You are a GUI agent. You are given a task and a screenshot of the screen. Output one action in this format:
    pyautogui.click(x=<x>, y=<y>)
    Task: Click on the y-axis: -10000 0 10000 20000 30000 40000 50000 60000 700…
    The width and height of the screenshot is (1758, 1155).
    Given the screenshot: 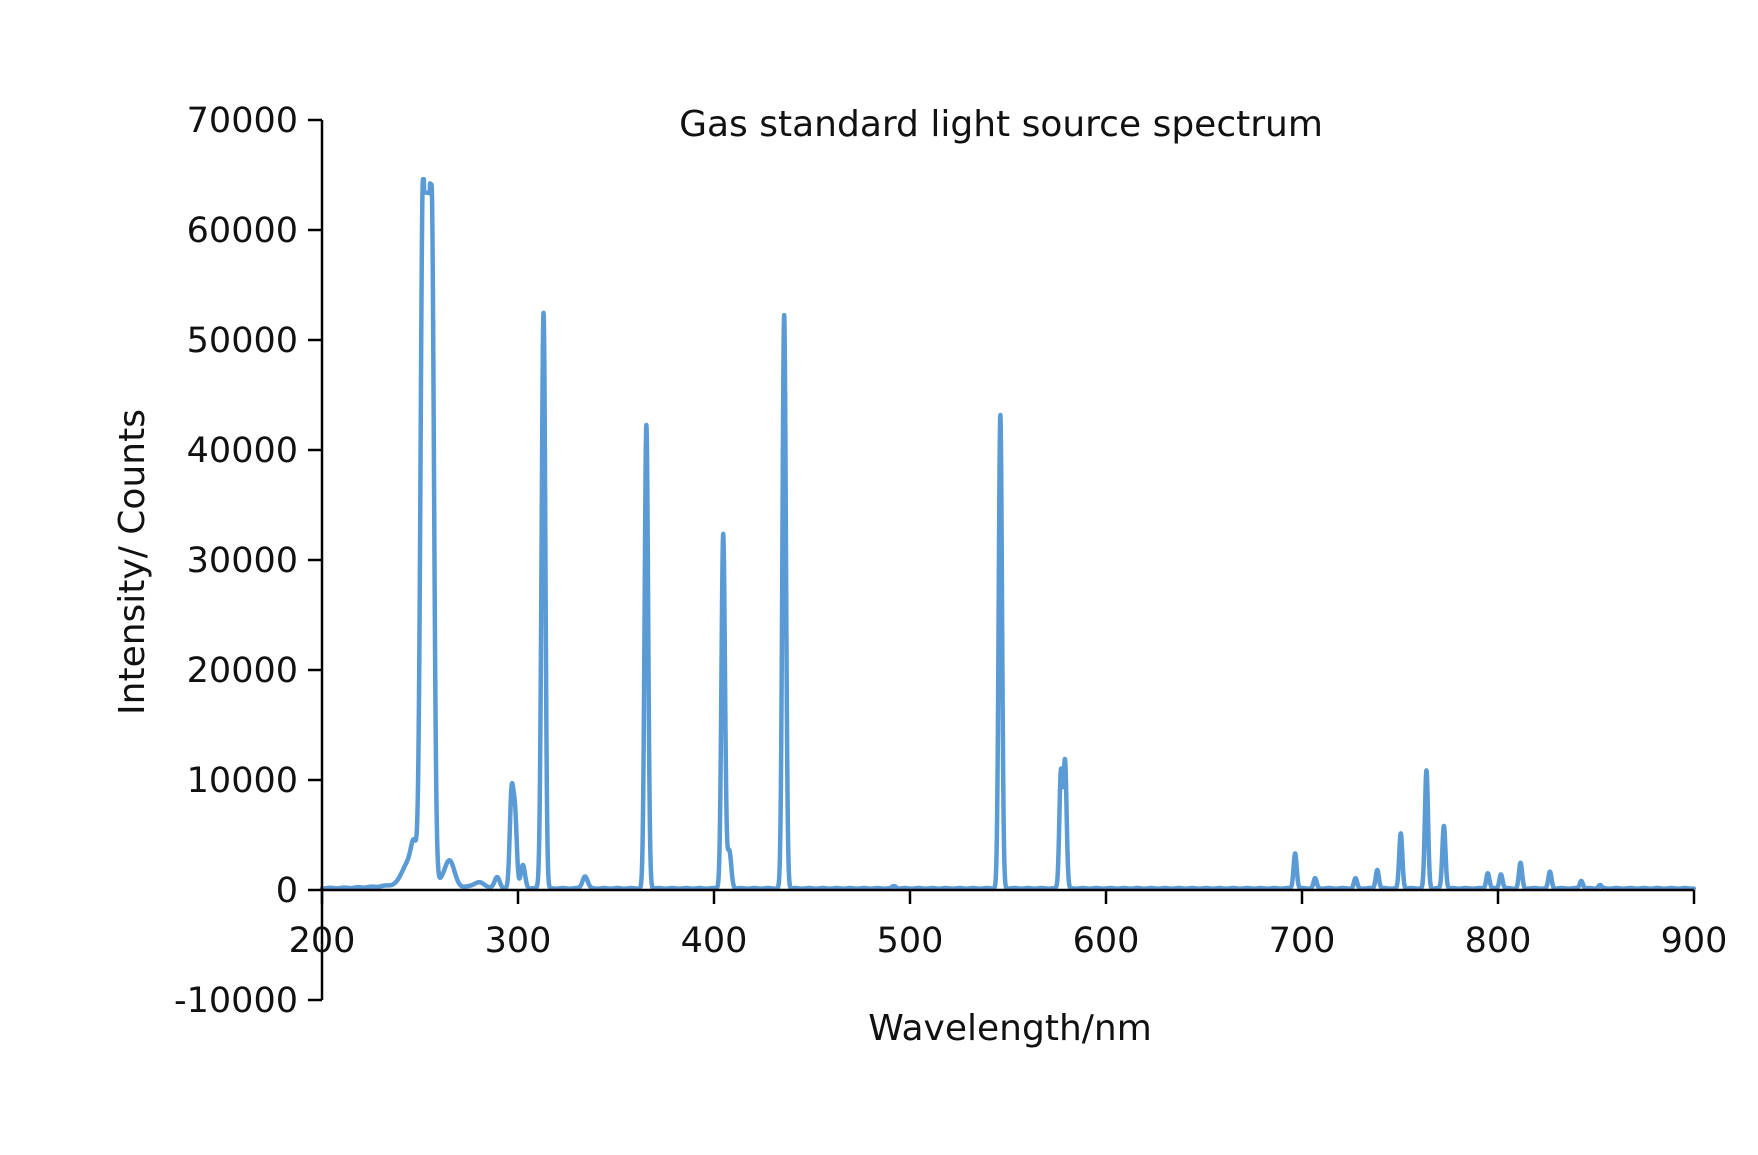 What is the action you would take?
    pyautogui.click(x=249, y=561)
    